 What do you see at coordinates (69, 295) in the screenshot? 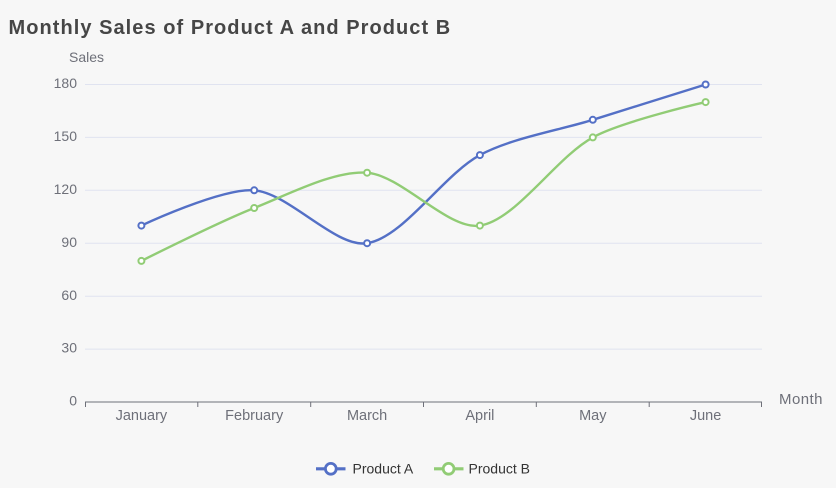
I see `svg-text: 60` at bounding box center [69, 295].